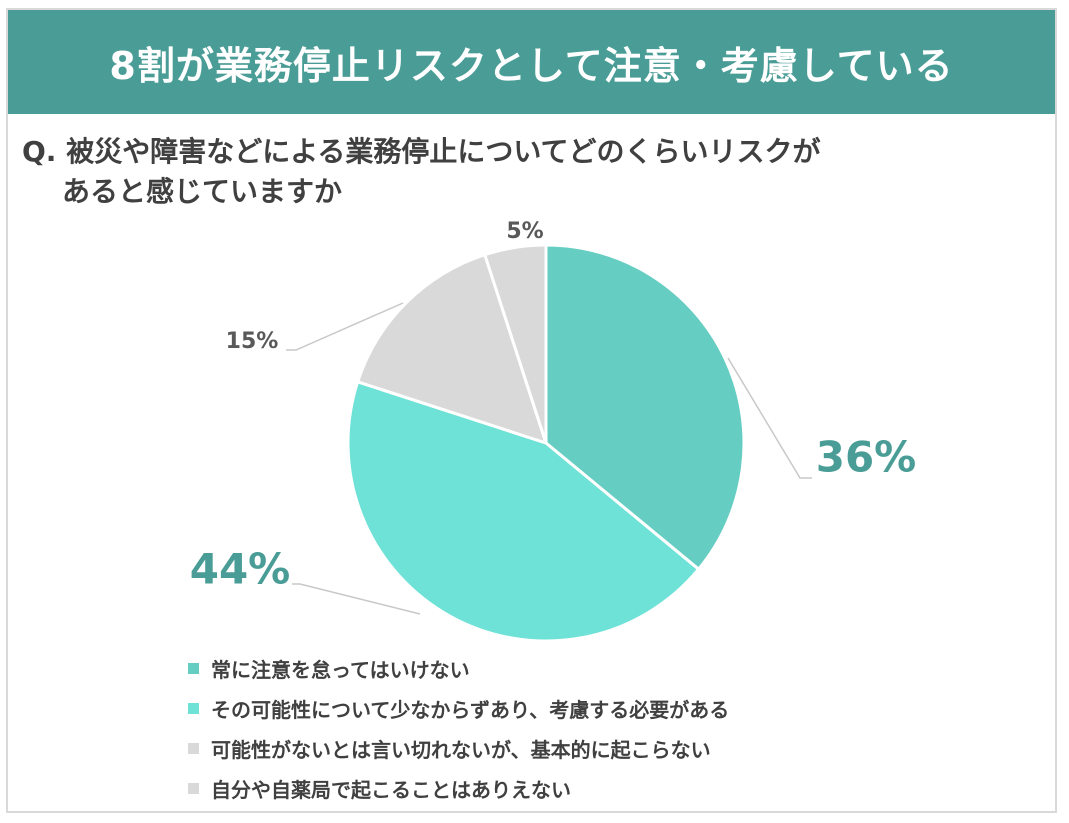 The height and width of the screenshot is (823, 1069). I want to click on data-label-1: 36%, so click(866, 457).